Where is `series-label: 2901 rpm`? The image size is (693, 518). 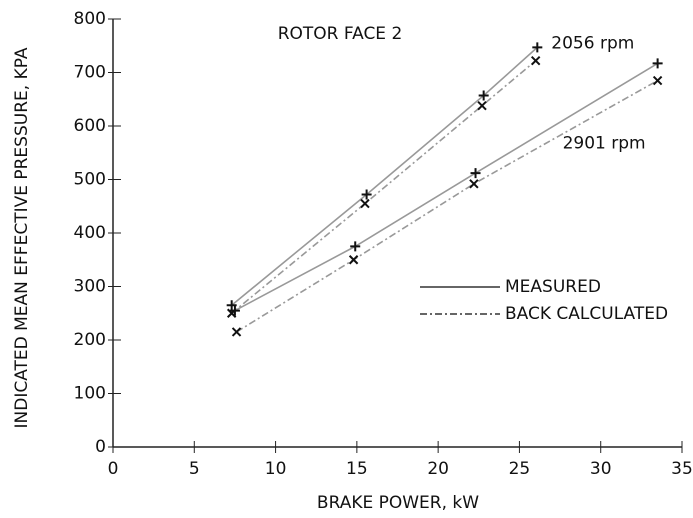
series-label: 2901 rpm is located at coordinates (604, 143).